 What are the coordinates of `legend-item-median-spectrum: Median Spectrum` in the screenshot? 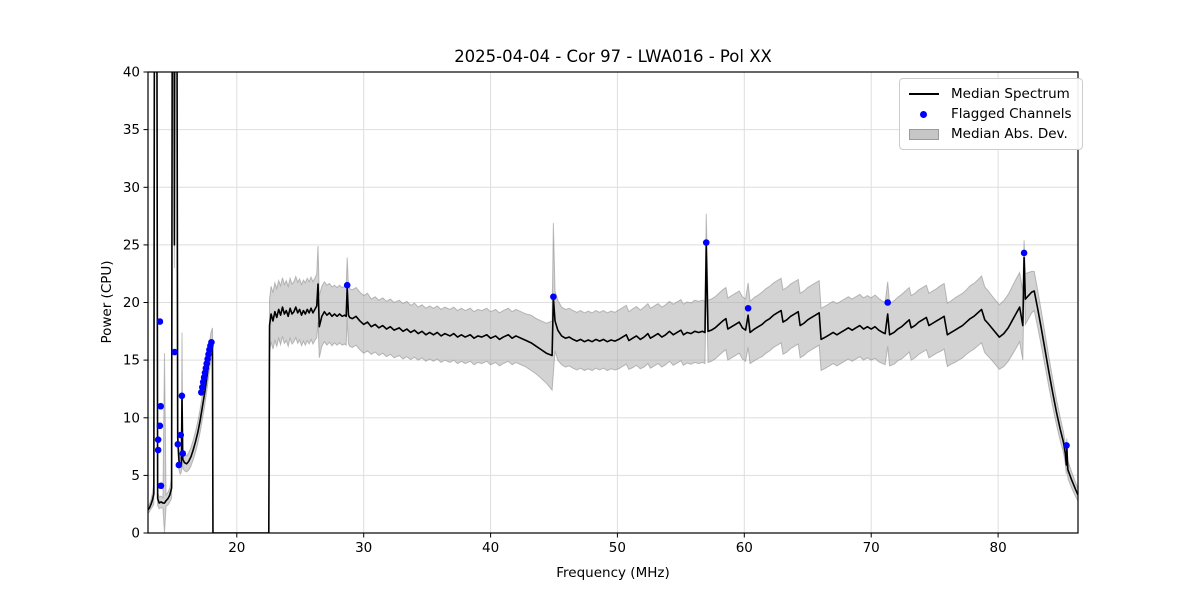 It's located at (990, 94).